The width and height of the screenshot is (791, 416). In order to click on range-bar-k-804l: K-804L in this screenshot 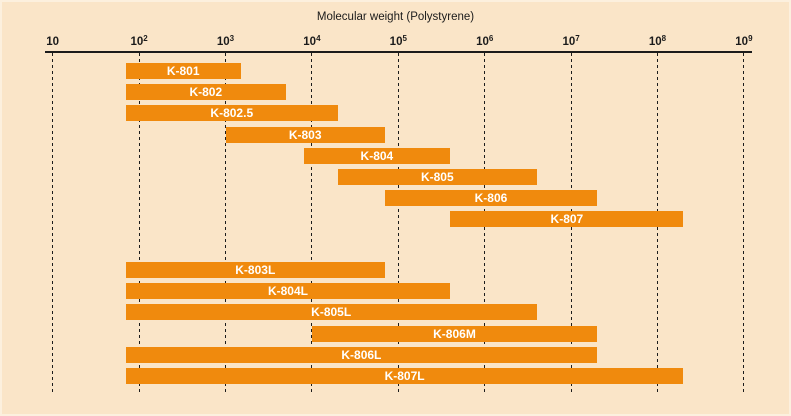, I will do `click(288, 291)`.